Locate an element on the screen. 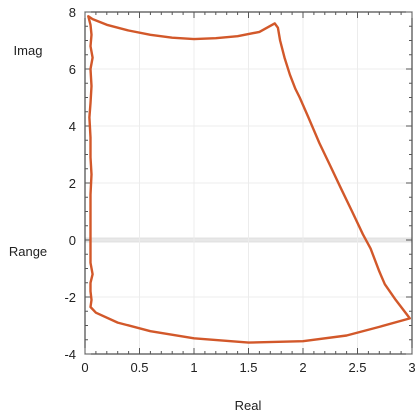  x-tick-label: 2 is located at coordinates (302, 367).